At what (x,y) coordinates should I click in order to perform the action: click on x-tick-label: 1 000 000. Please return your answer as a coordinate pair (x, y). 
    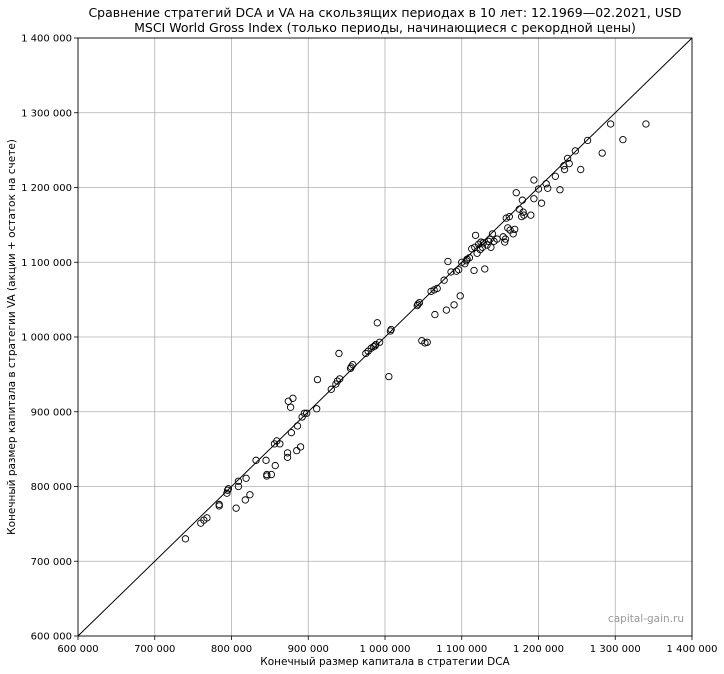
    Looking at the image, I should click on (385, 649).